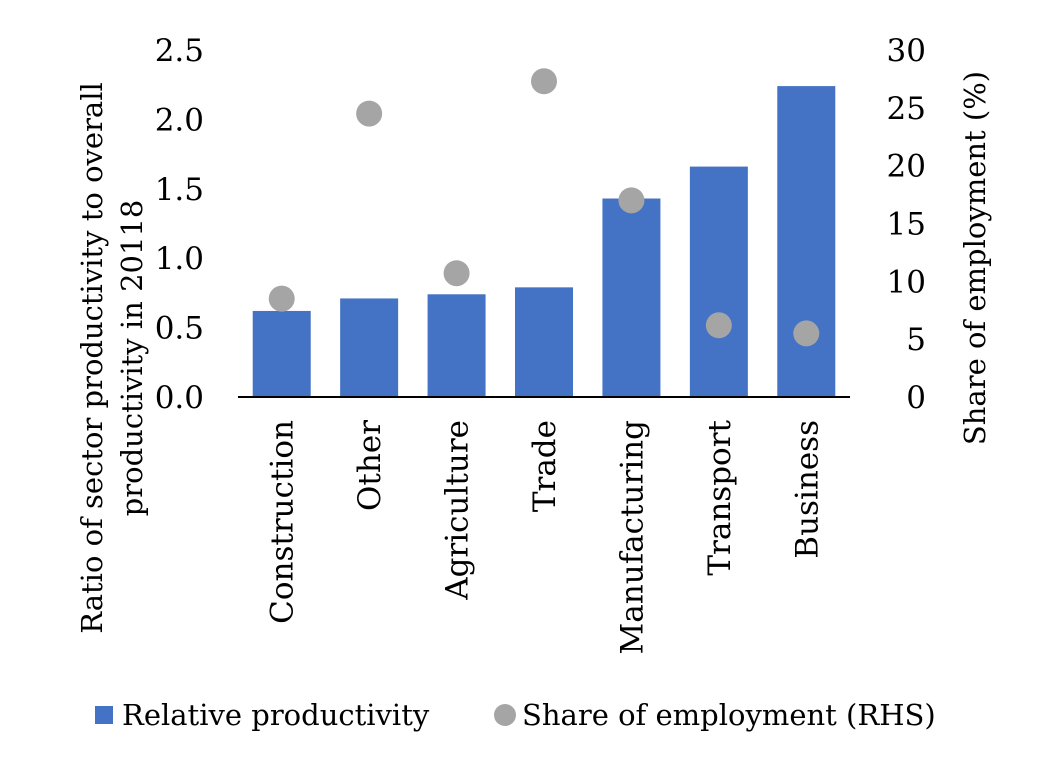 The image size is (1039, 779). Describe the element at coordinates (720, 497) in the screenshot. I see `category-label: Transport` at that location.